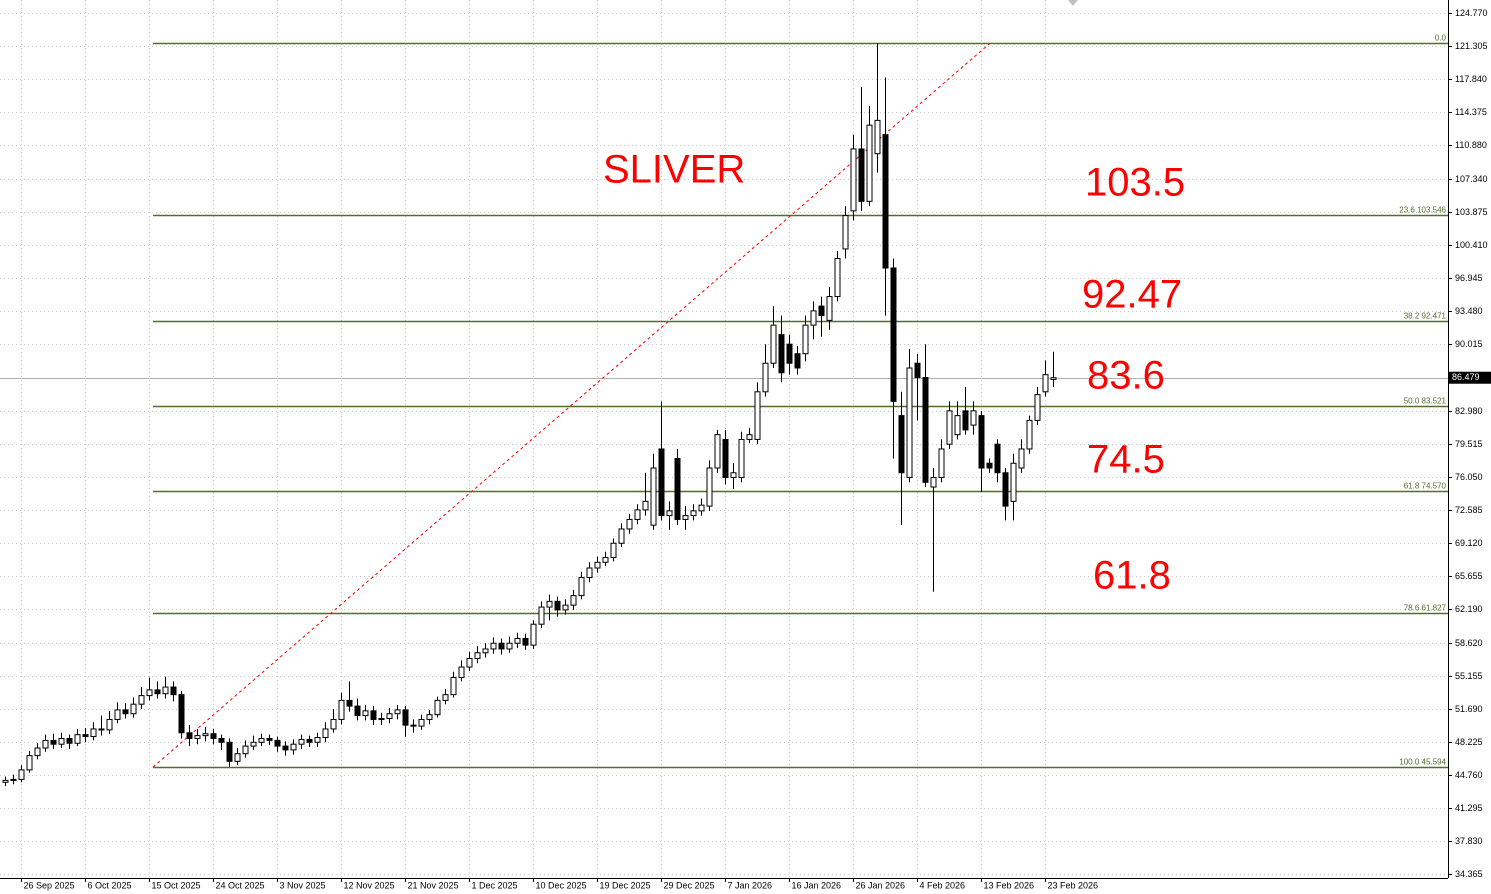 The height and width of the screenshot is (894, 1491). Describe the element at coordinates (1471, 212) in the screenshot. I see `y-tick-label: 103.875` at that location.